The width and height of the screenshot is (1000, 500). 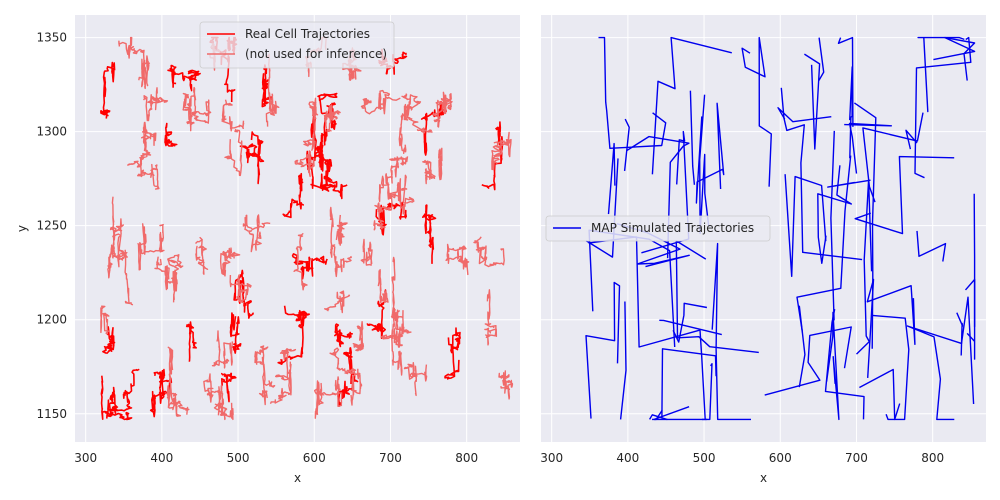 What do you see at coordinates (297, 478) in the screenshot?
I see `x-axis-label-left: x` at bounding box center [297, 478].